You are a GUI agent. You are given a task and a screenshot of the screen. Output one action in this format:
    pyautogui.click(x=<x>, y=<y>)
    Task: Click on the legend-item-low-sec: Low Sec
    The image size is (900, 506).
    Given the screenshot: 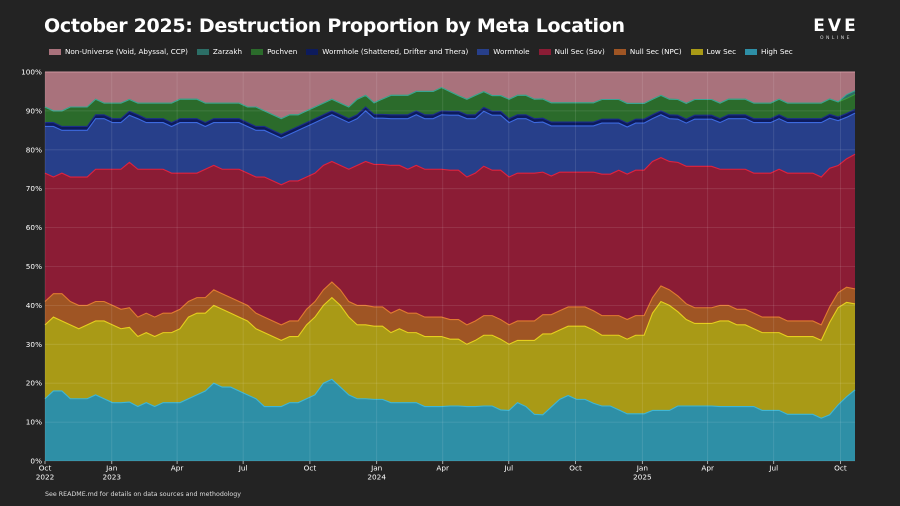 What is the action you would take?
    pyautogui.click(x=713, y=51)
    